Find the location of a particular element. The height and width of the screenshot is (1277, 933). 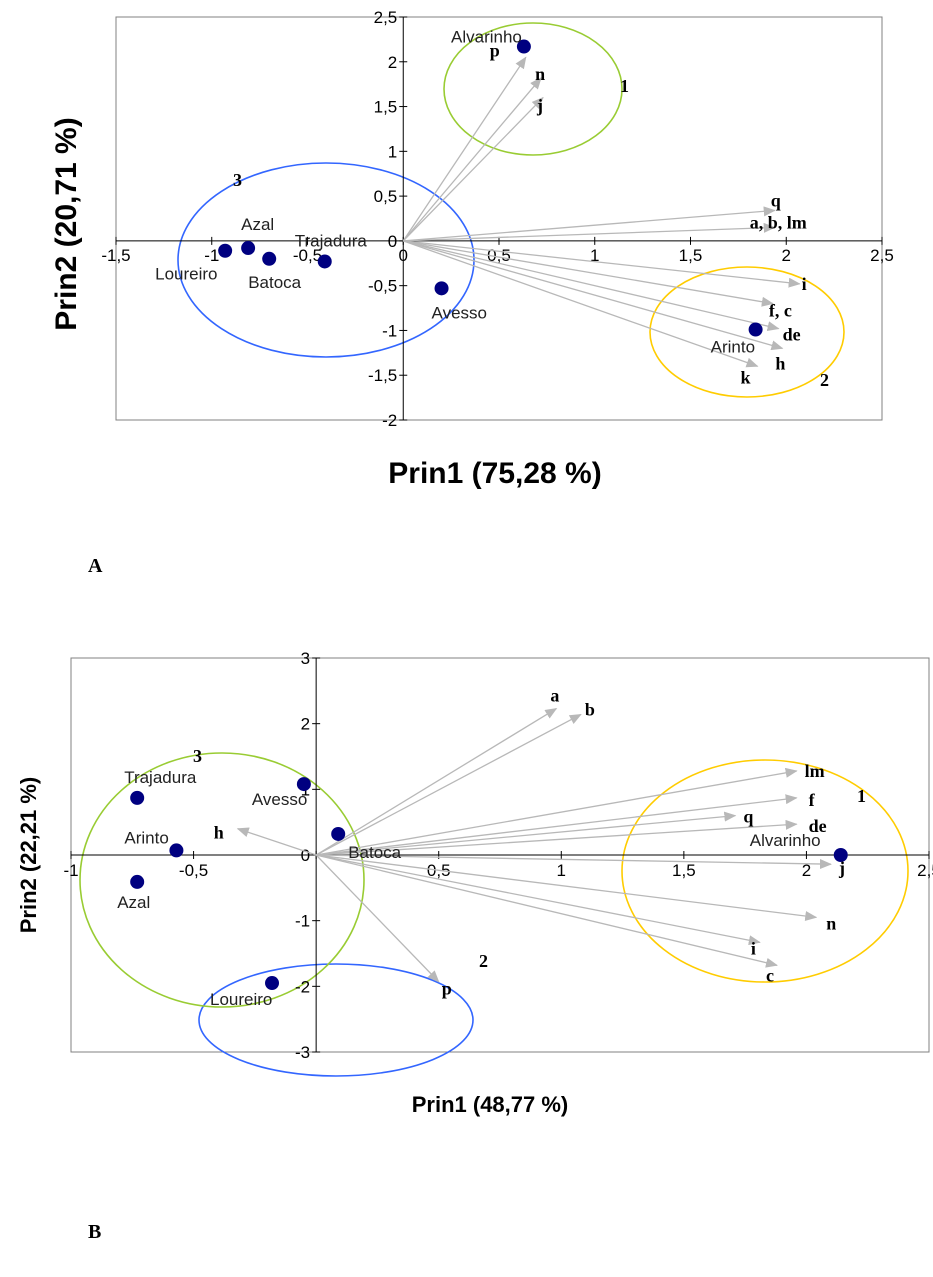

chart-a-x-axis-title: Prin1 (75,28 %) is located at coordinates (494, 473).